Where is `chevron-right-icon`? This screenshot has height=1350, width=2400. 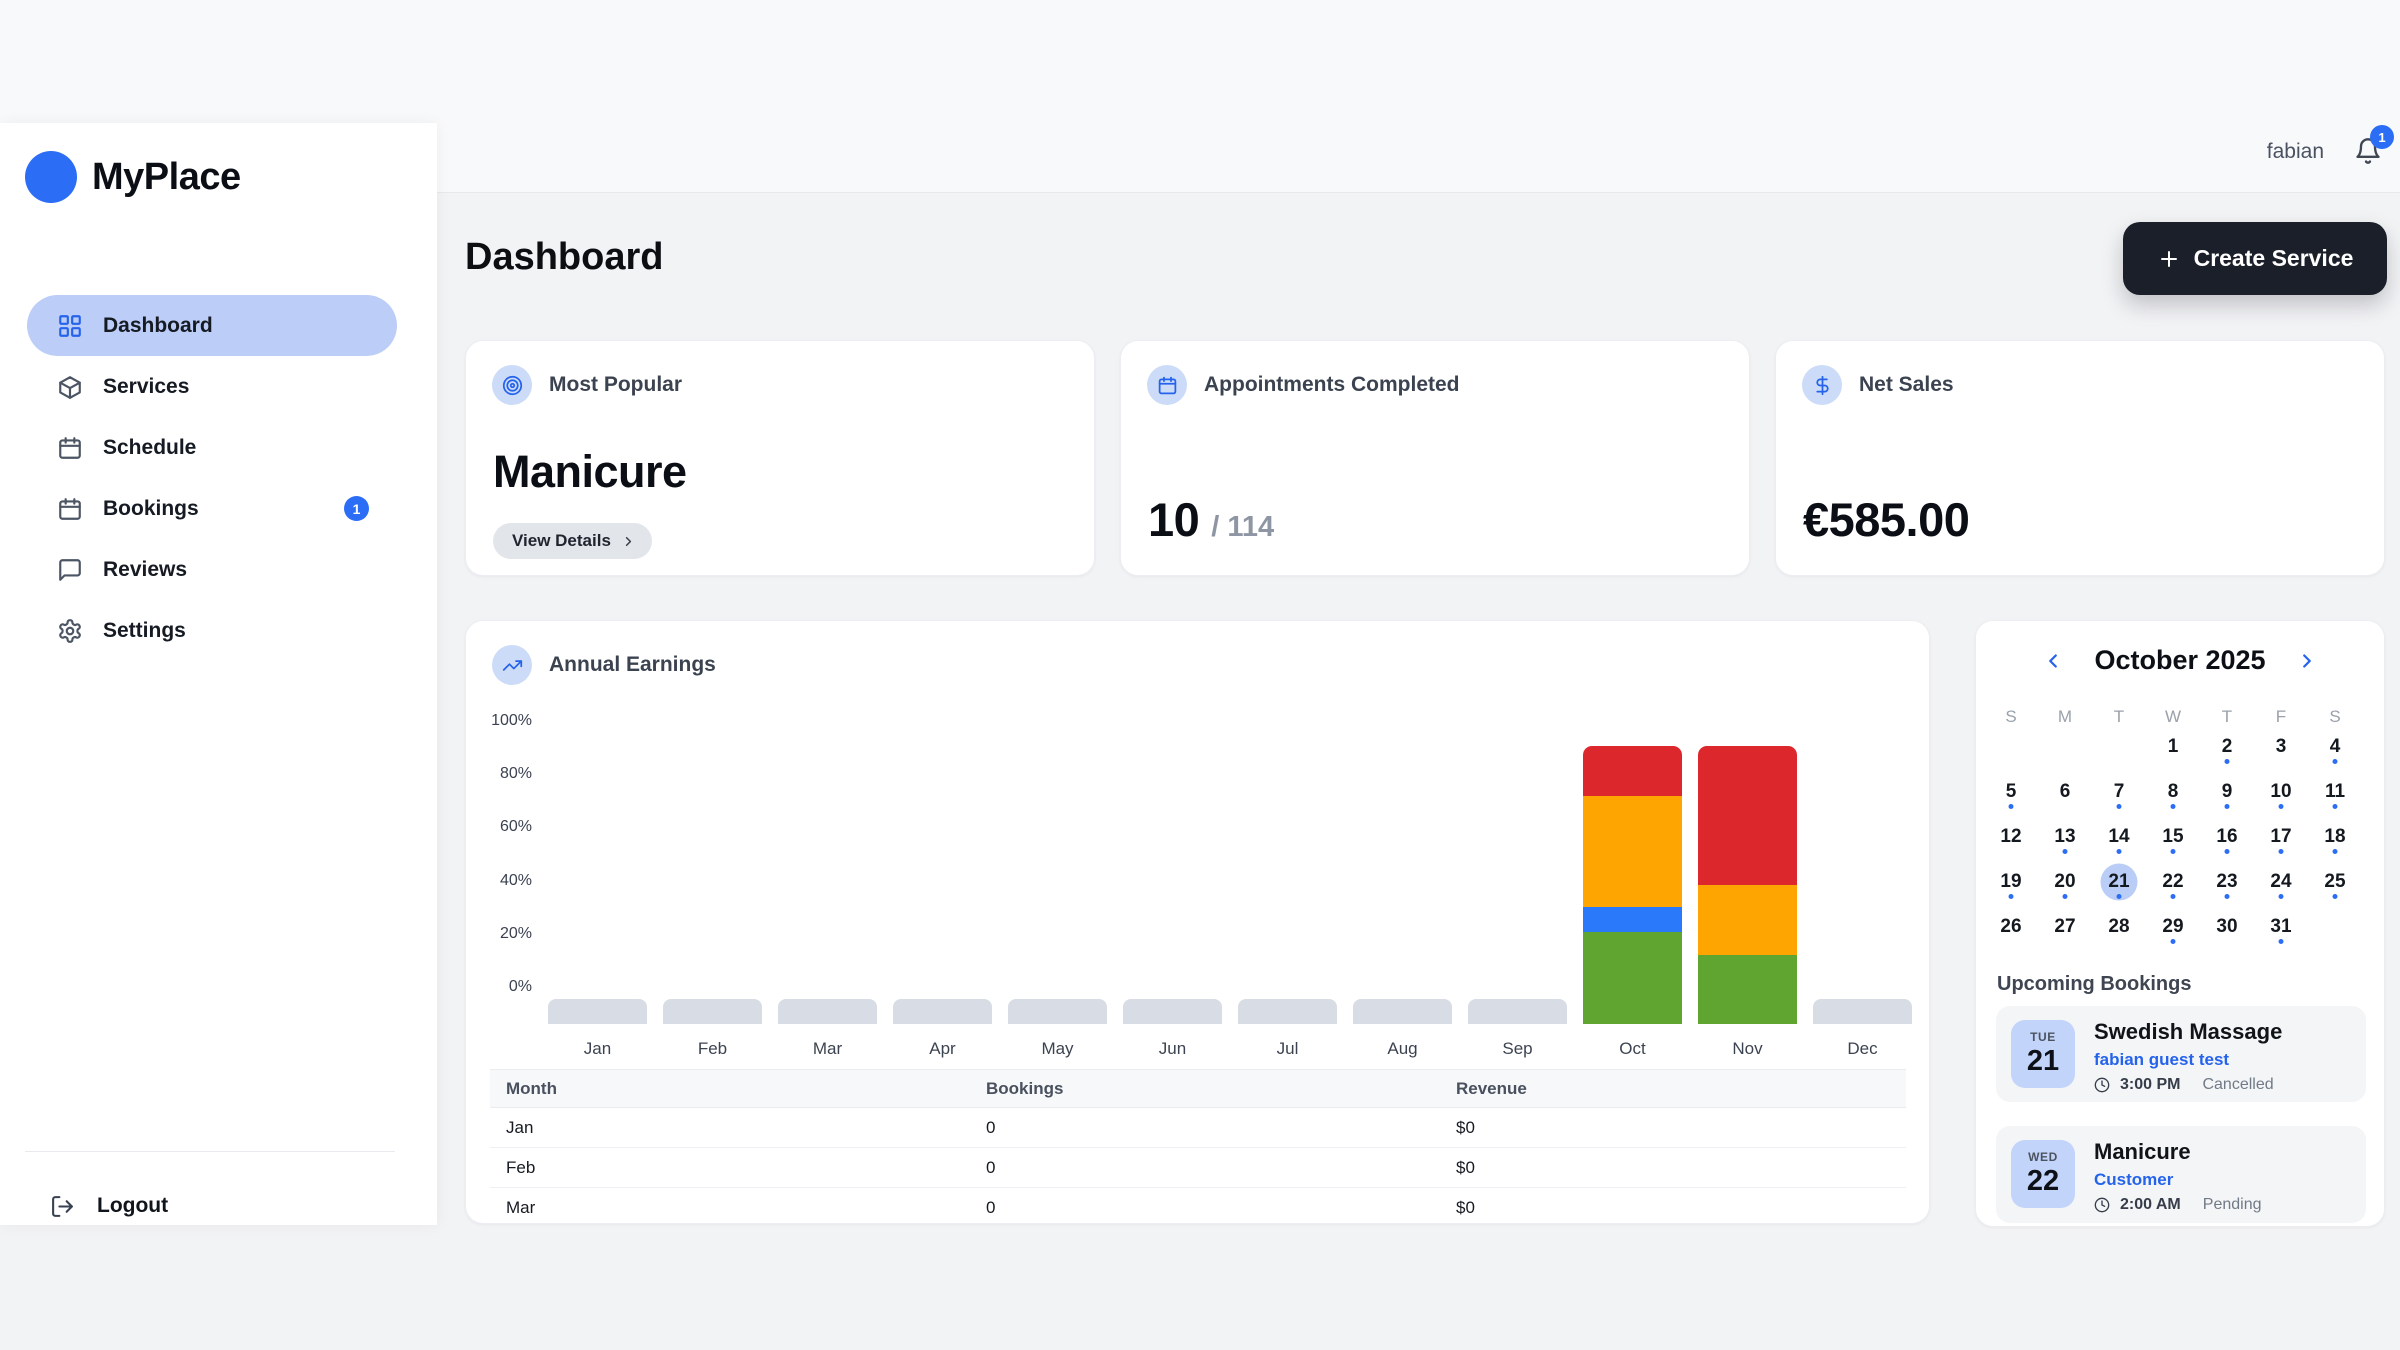 chevron-right-icon is located at coordinates (628, 541).